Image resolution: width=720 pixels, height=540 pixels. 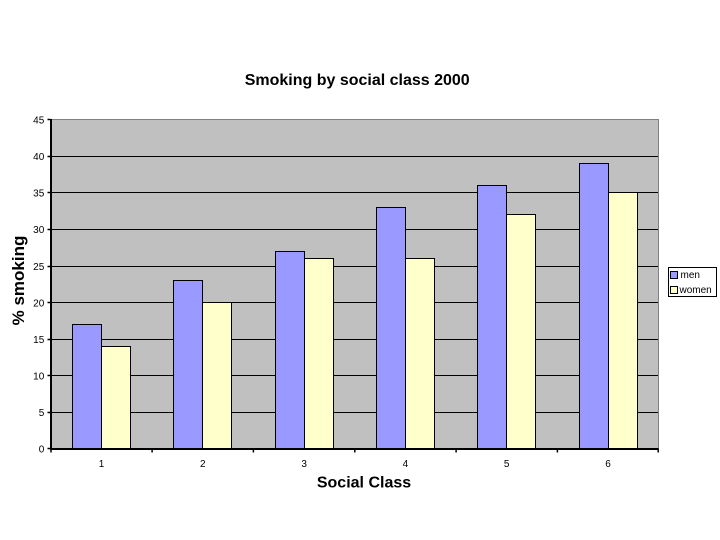 I want to click on svg-text: 0, so click(x=42, y=450).